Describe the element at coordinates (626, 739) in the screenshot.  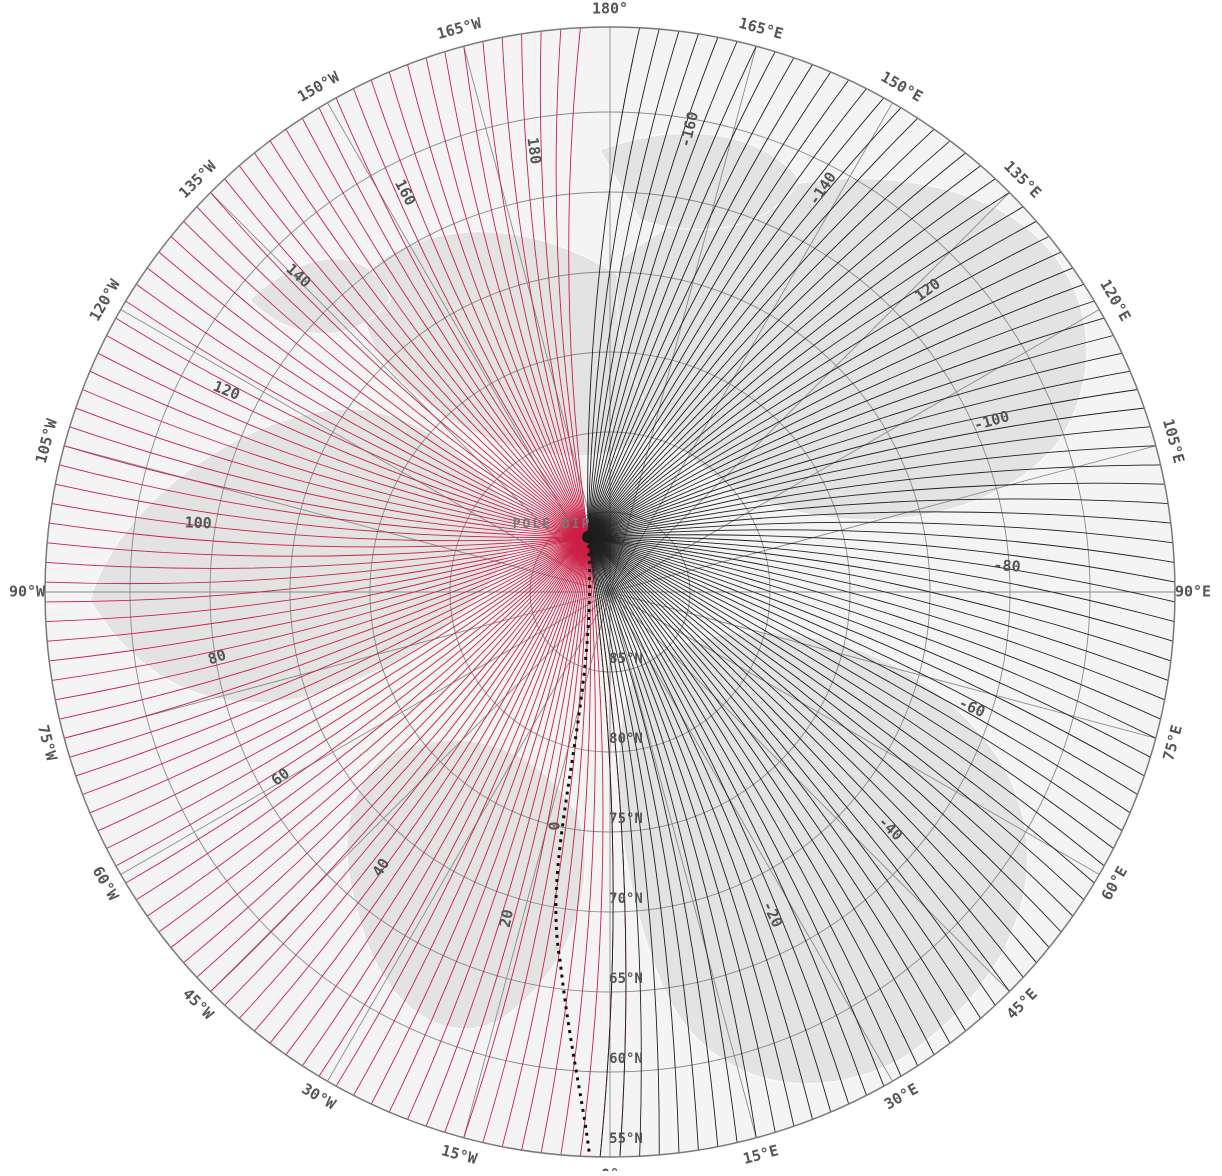
I see `latitude-label: 80°N` at that location.